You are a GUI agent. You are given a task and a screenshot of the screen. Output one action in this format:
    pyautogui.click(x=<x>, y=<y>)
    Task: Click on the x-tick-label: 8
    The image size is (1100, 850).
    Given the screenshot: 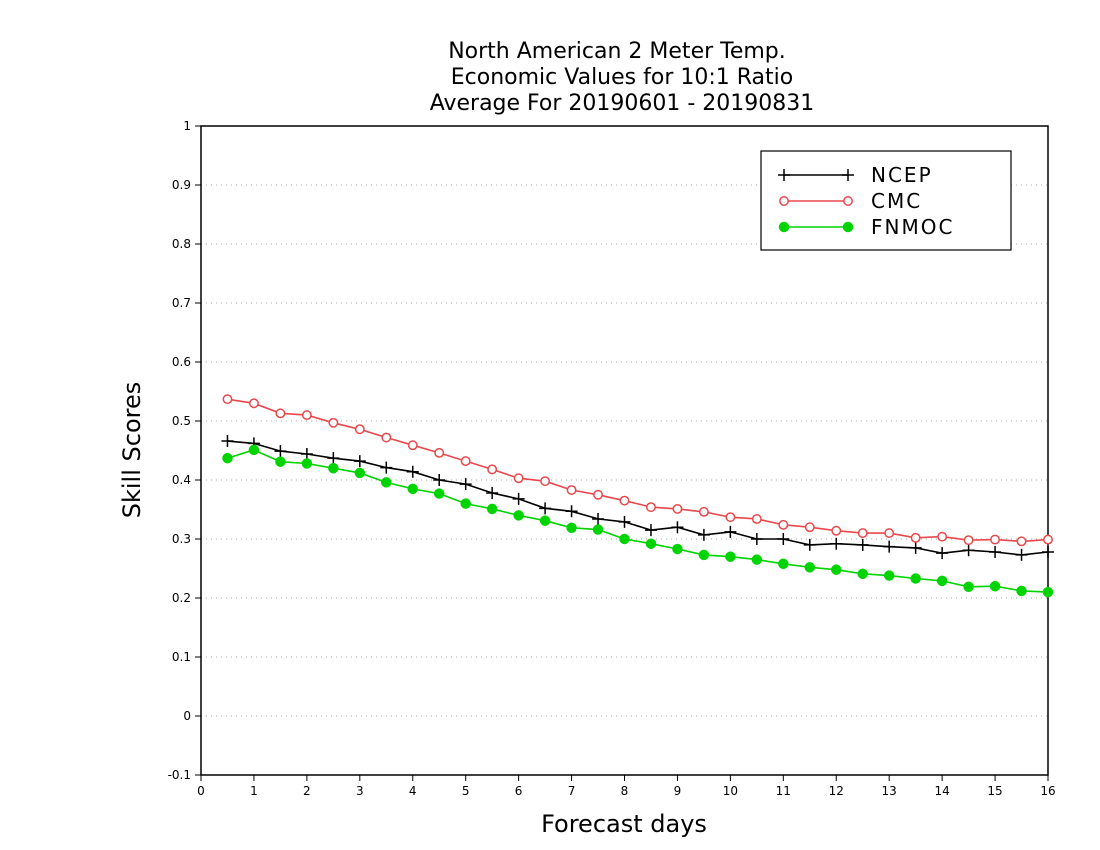 What is the action you would take?
    pyautogui.click(x=625, y=791)
    